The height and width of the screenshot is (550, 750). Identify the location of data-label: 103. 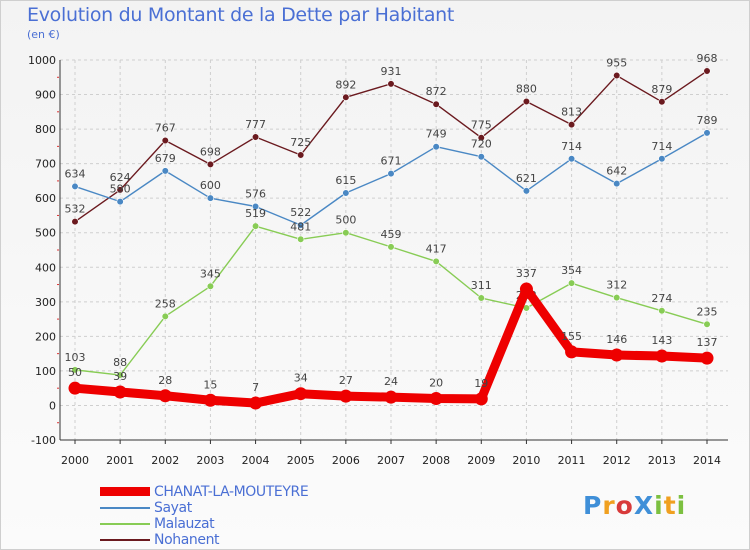
(75, 357).